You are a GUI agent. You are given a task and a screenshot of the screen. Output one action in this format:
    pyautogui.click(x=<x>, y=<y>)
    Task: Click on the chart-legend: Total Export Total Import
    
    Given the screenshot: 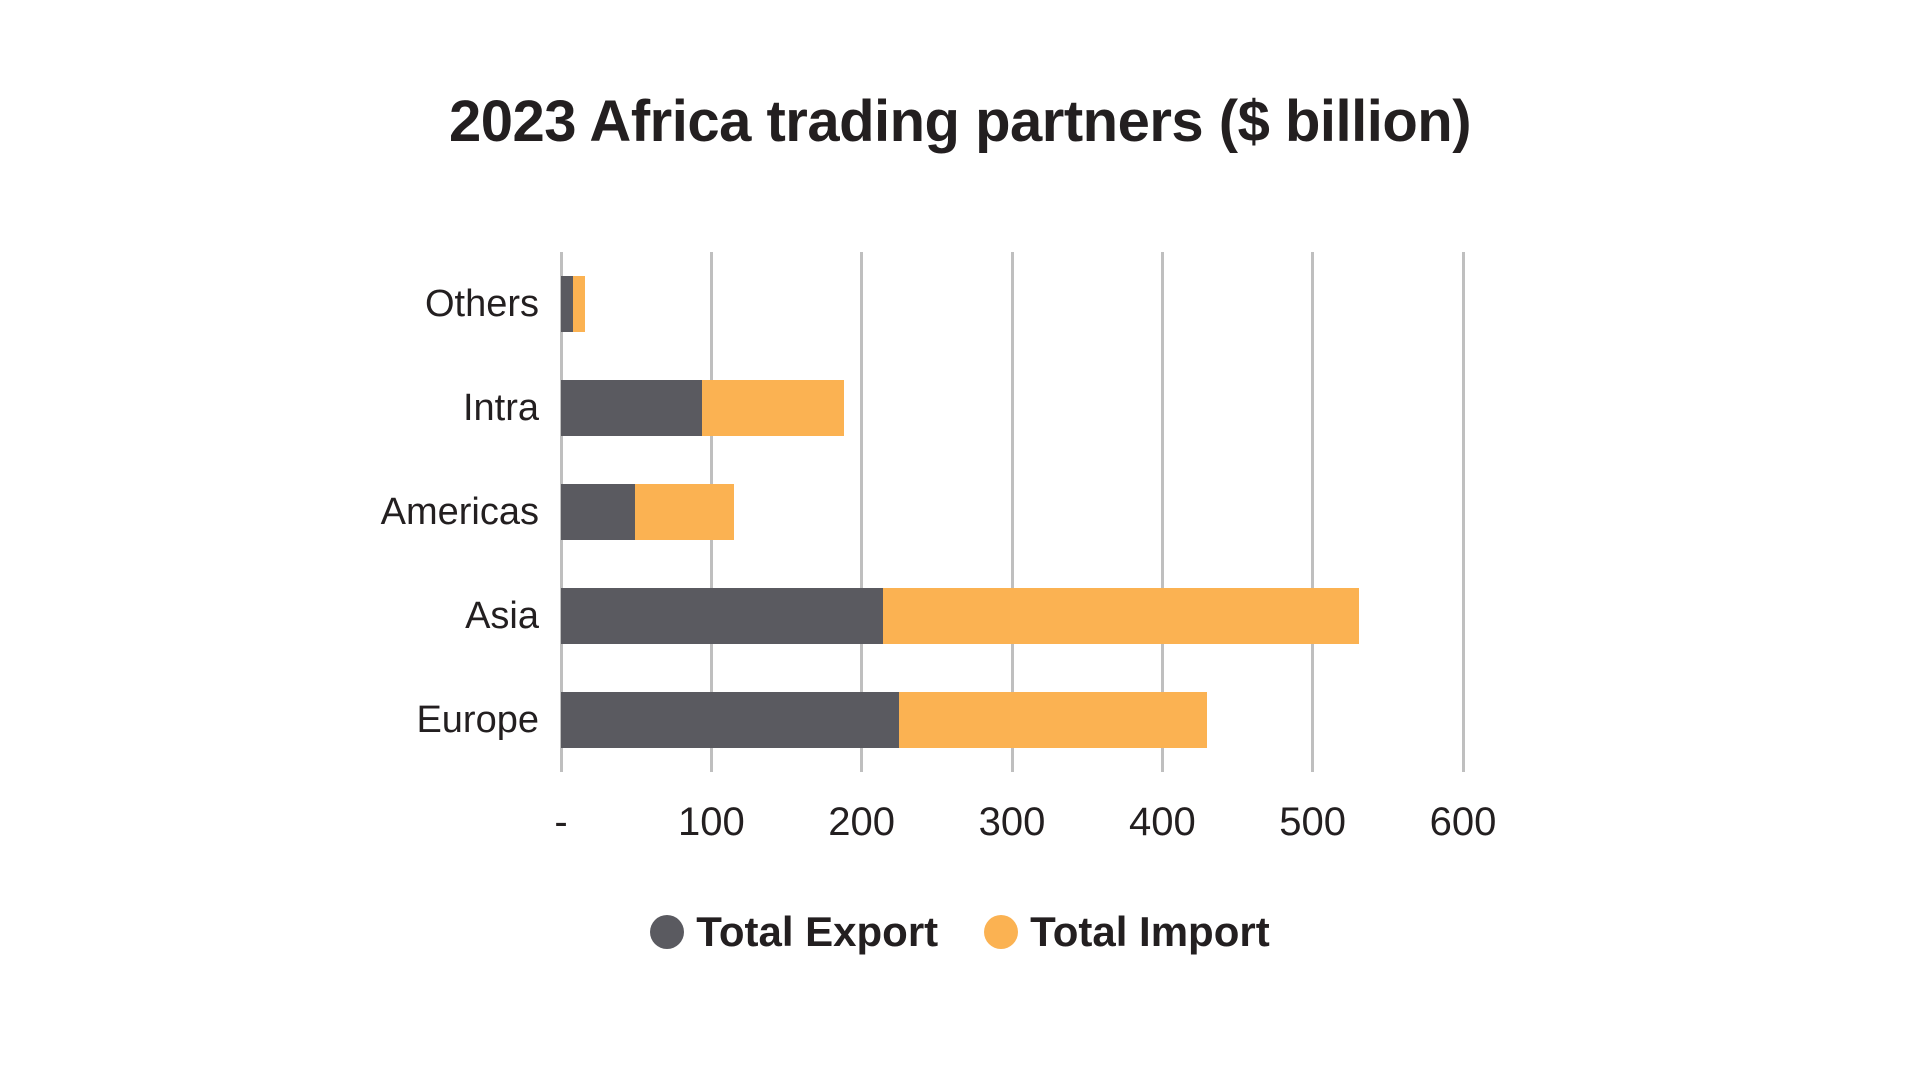 What is the action you would take?
    pyautogui.click(x=960, y=932)
    